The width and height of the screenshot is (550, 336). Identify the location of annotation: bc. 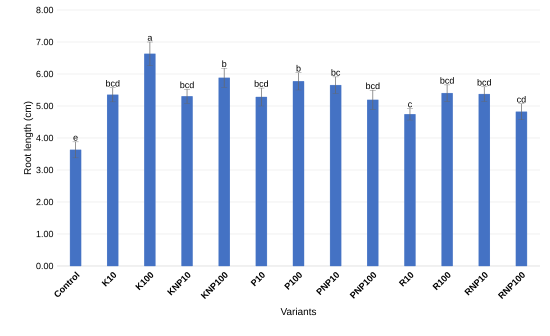
(335, 72).